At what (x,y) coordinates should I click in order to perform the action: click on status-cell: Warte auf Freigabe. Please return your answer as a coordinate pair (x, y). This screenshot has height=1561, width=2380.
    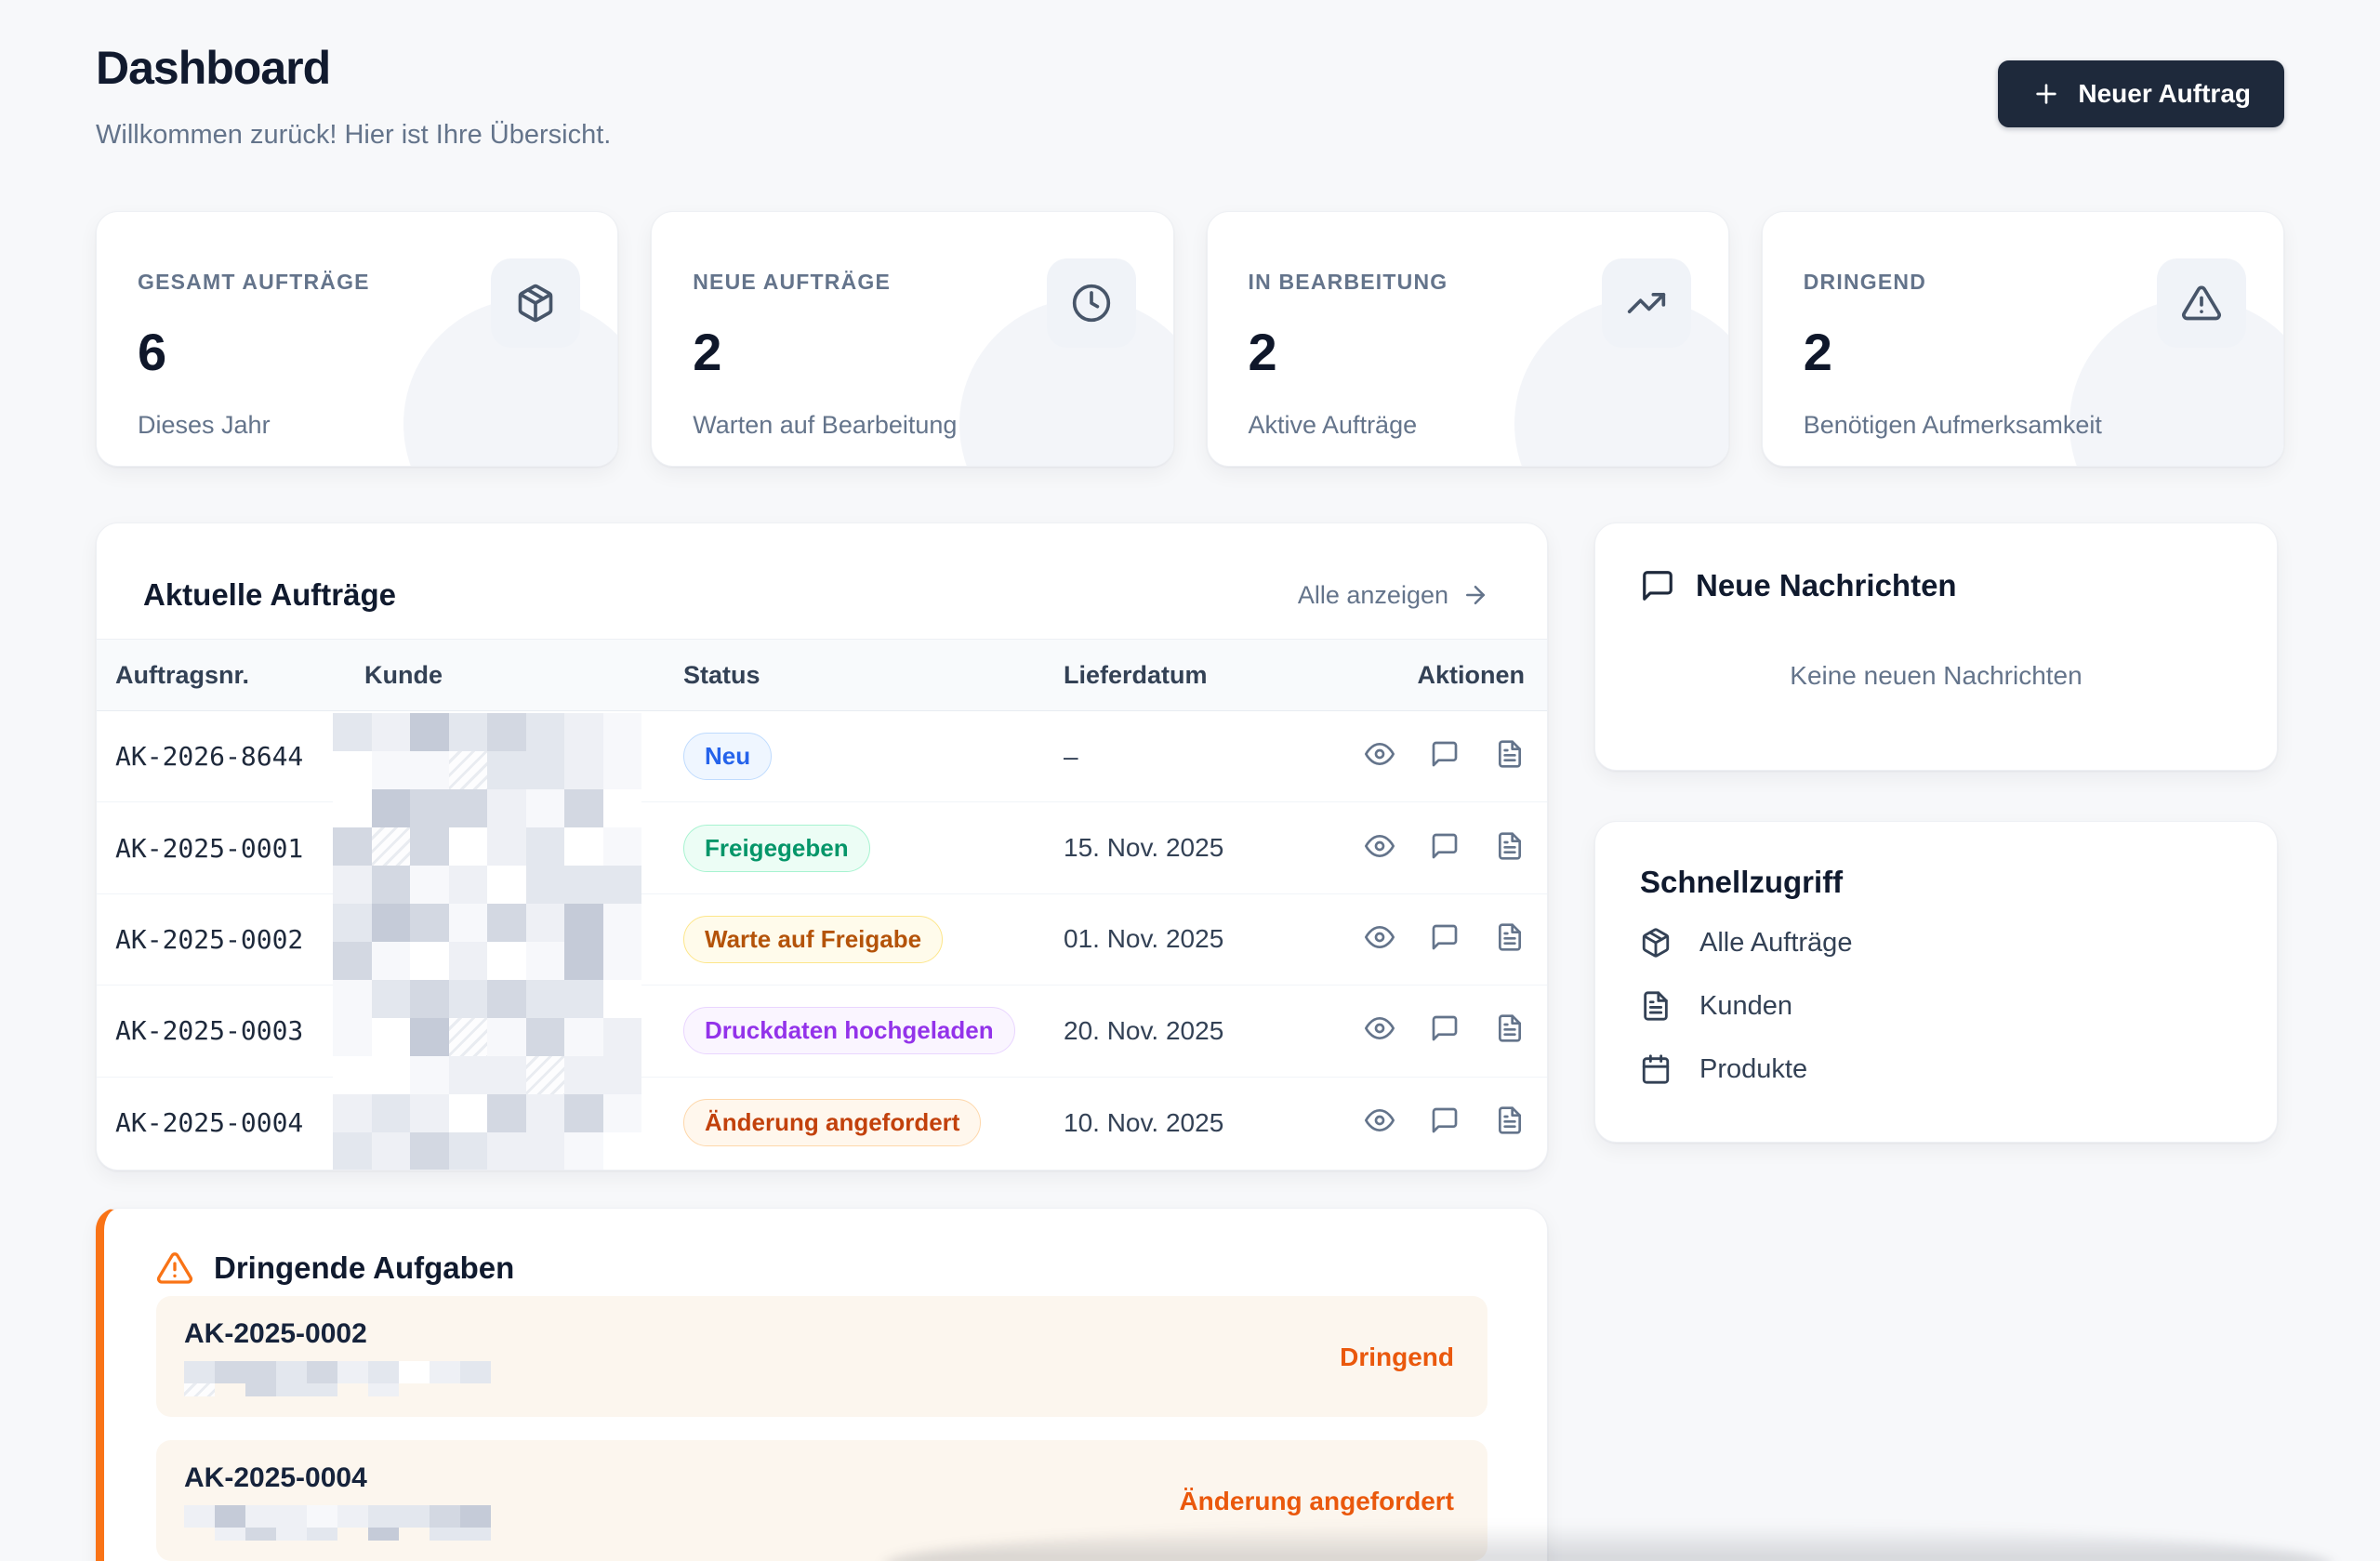
    Looking at the image, I should click on (856, 939).